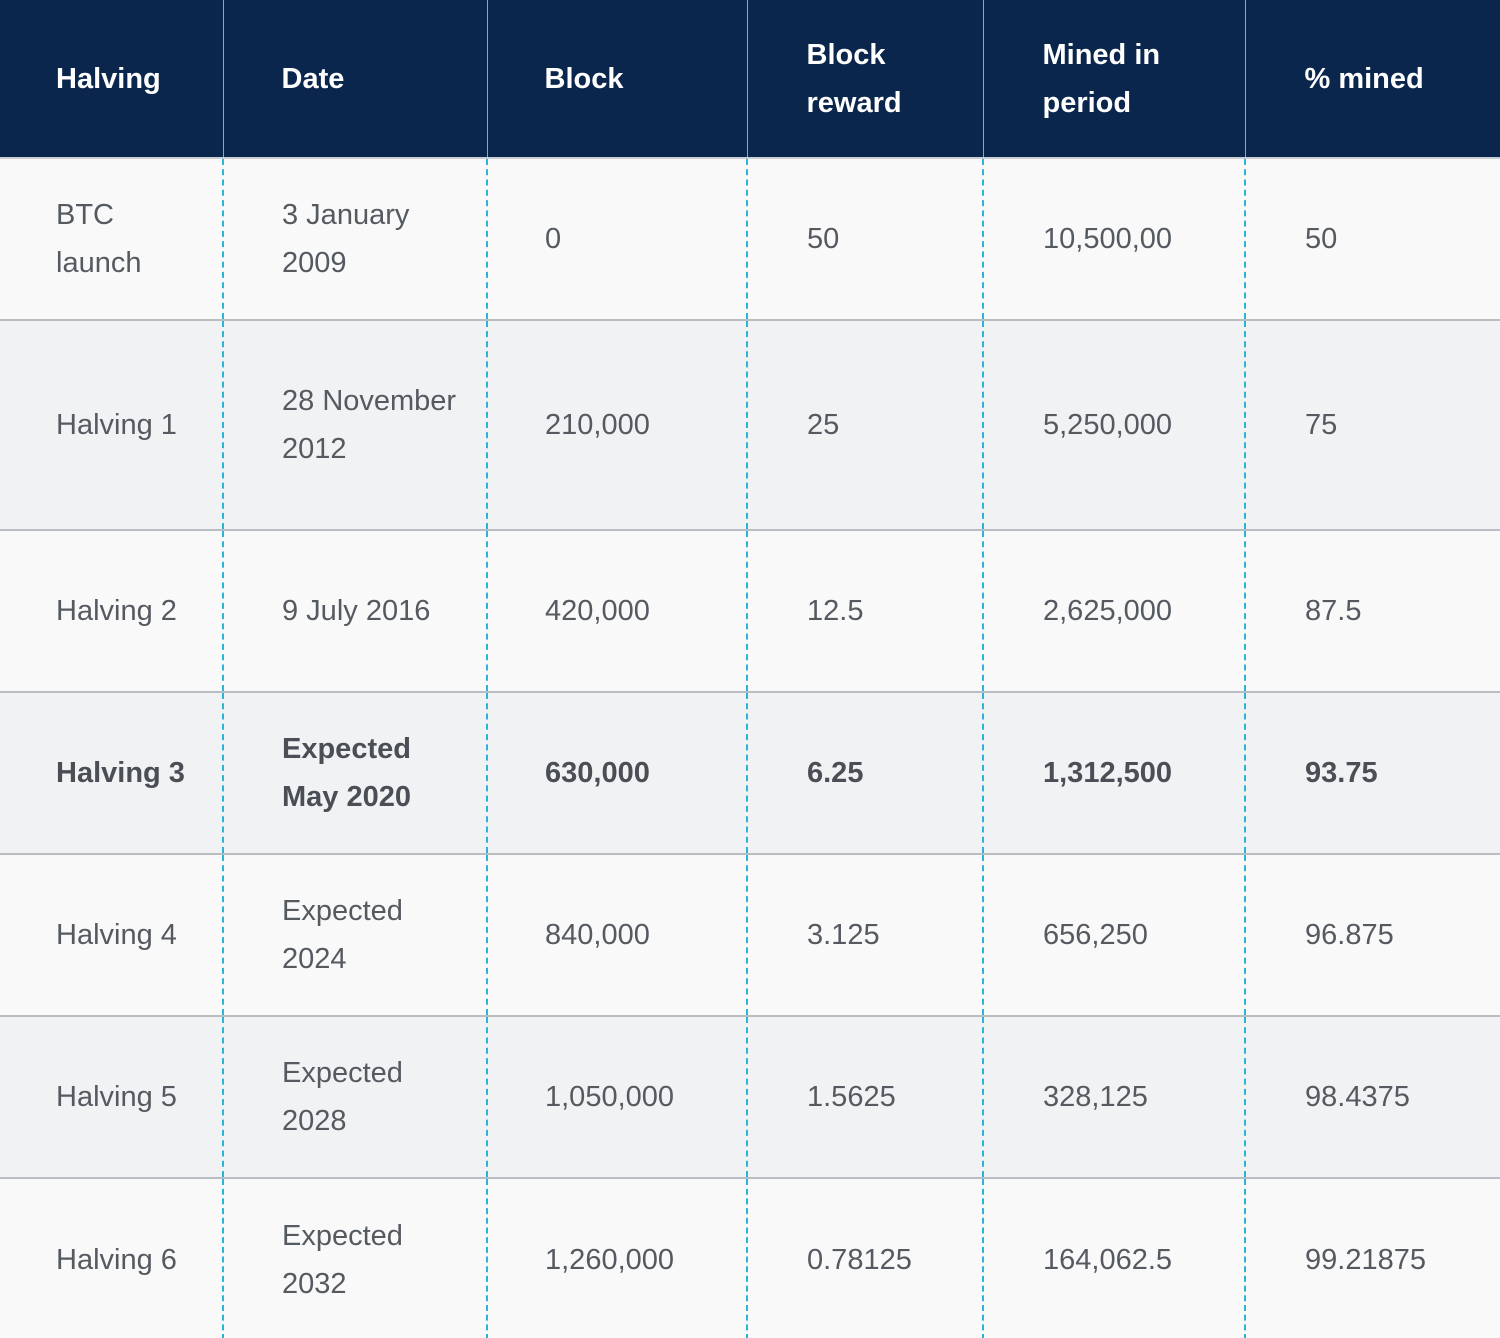 This screenshot has height=1338, width=1500. What do you see at coordinates (111, 1258) in the screenshot?
I see `cell-halving: Halving 6` at bounding box center [111, 1258].